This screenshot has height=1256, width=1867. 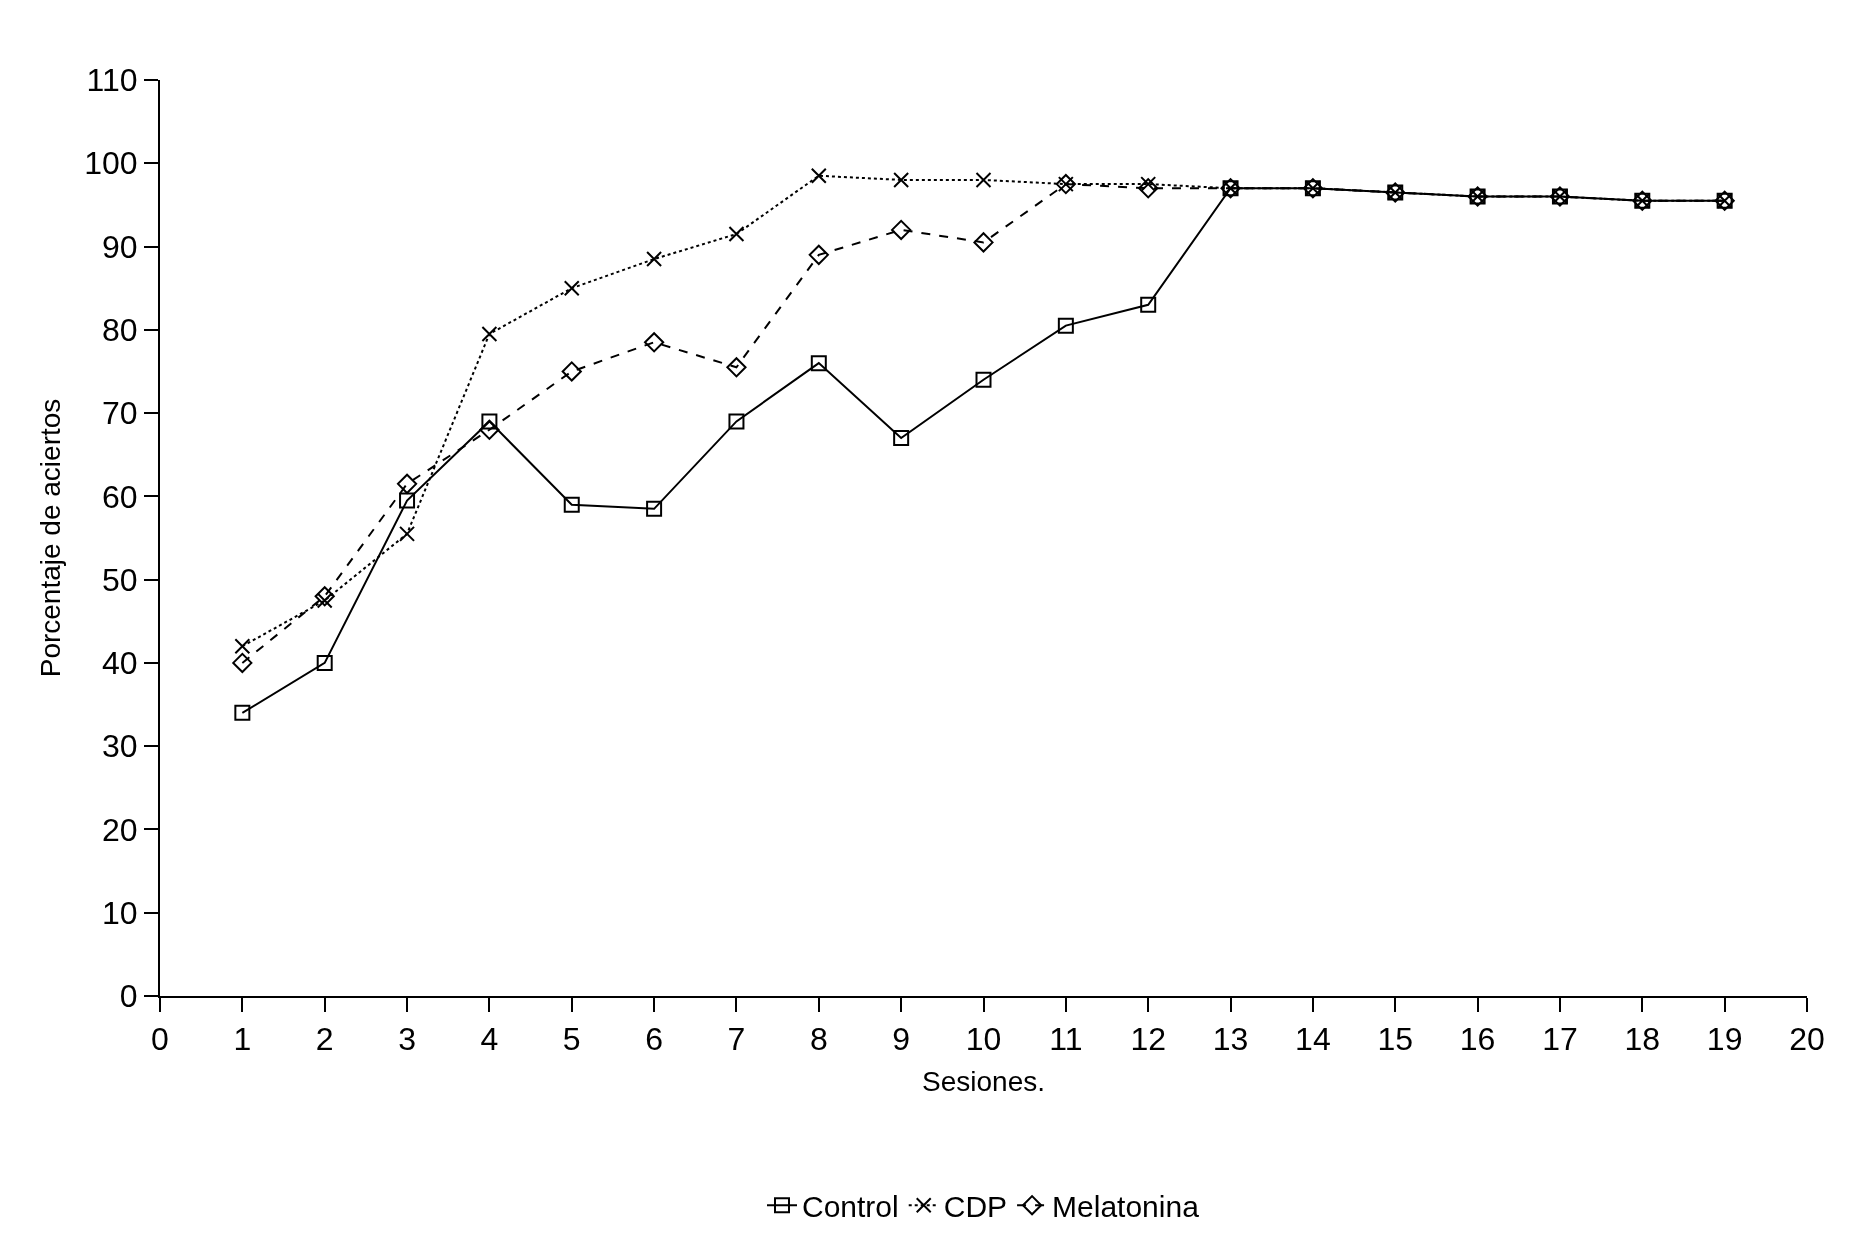 I want to click on x-tick-label: 16, so click(x=1477, y=1039).